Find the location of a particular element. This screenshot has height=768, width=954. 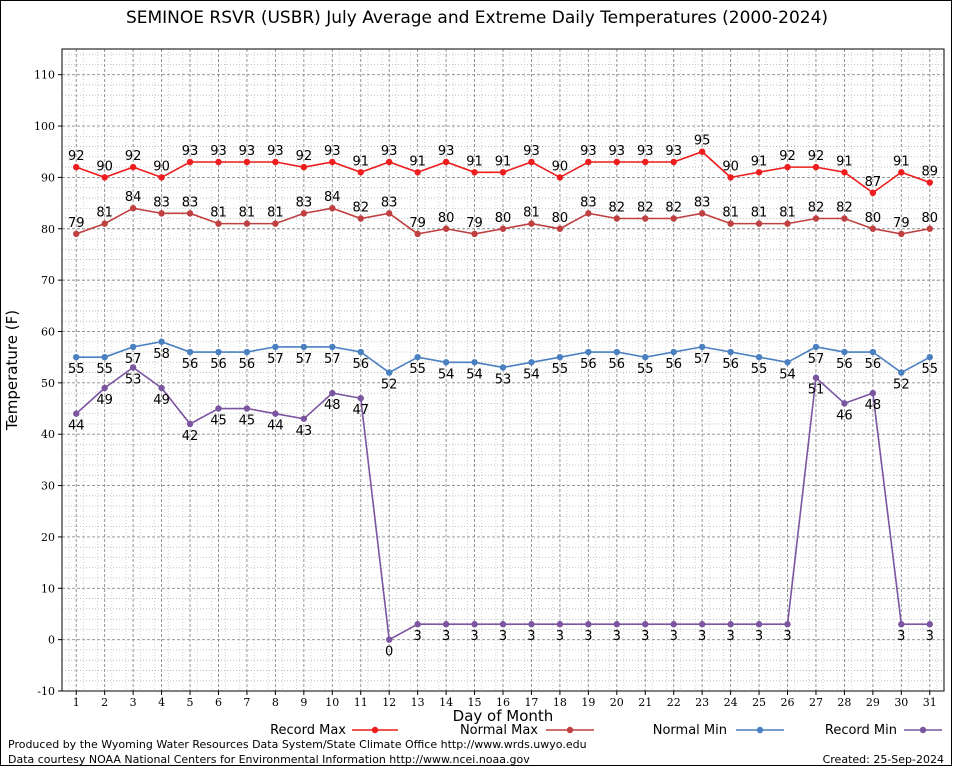

x-tick-label: 5 is located at coordinates (190, 702).